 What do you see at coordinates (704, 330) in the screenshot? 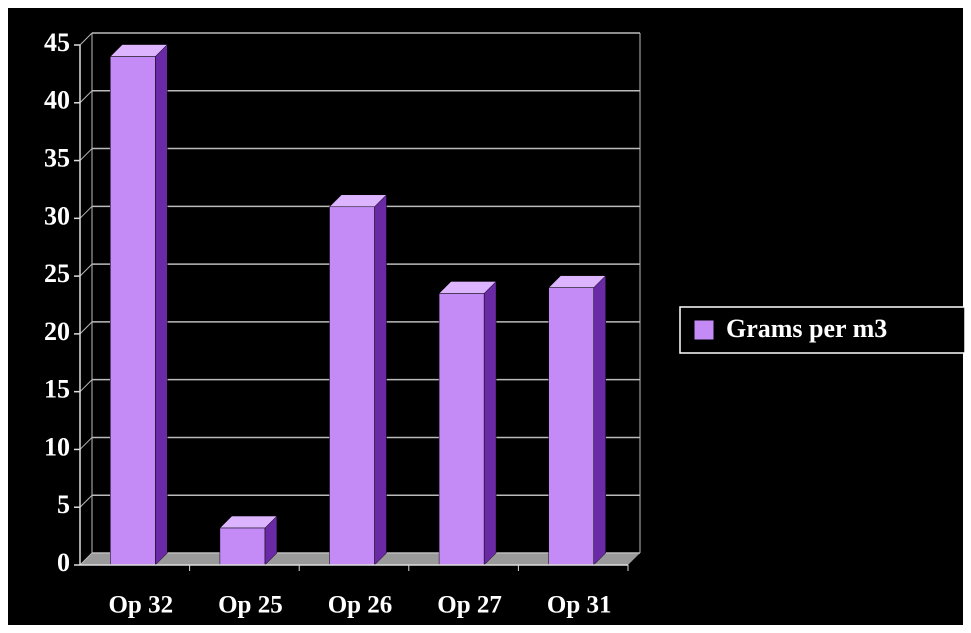
I see `legend-swatch` at bounding box center [704, 330].